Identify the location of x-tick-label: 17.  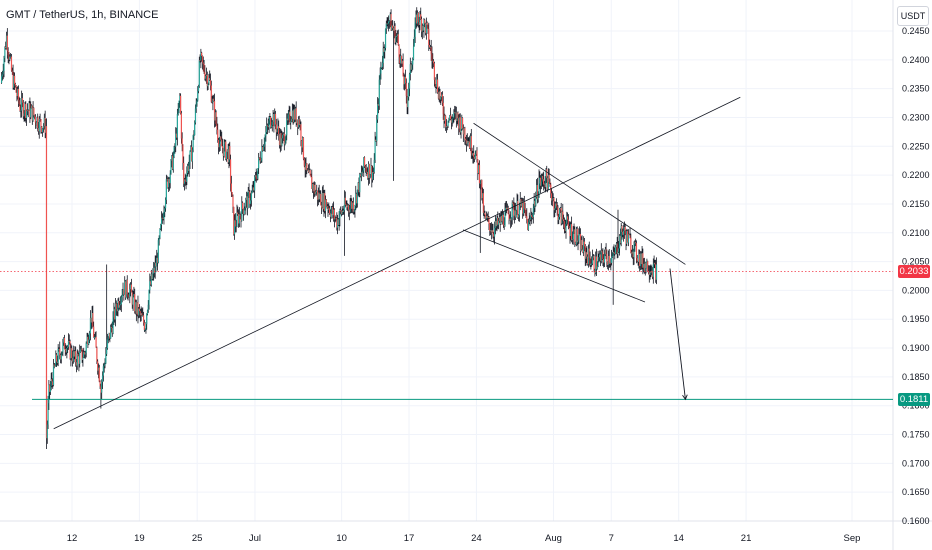
(409, 538).